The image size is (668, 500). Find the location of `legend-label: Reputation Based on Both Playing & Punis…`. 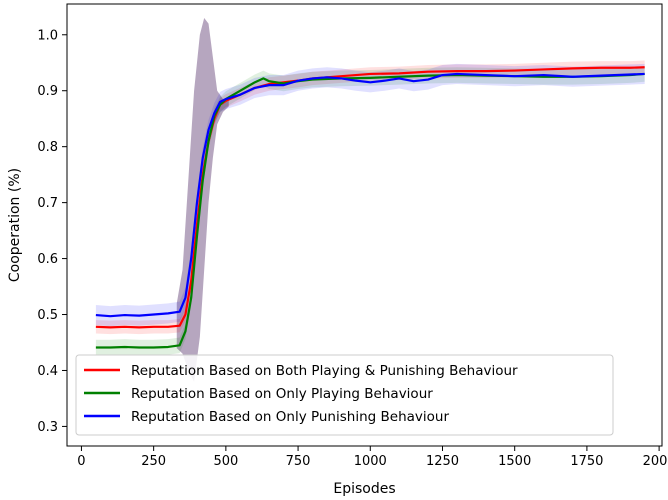

legend-label: Reputation Based on Both Playing & Punis… is located at coordinates (324, 371).